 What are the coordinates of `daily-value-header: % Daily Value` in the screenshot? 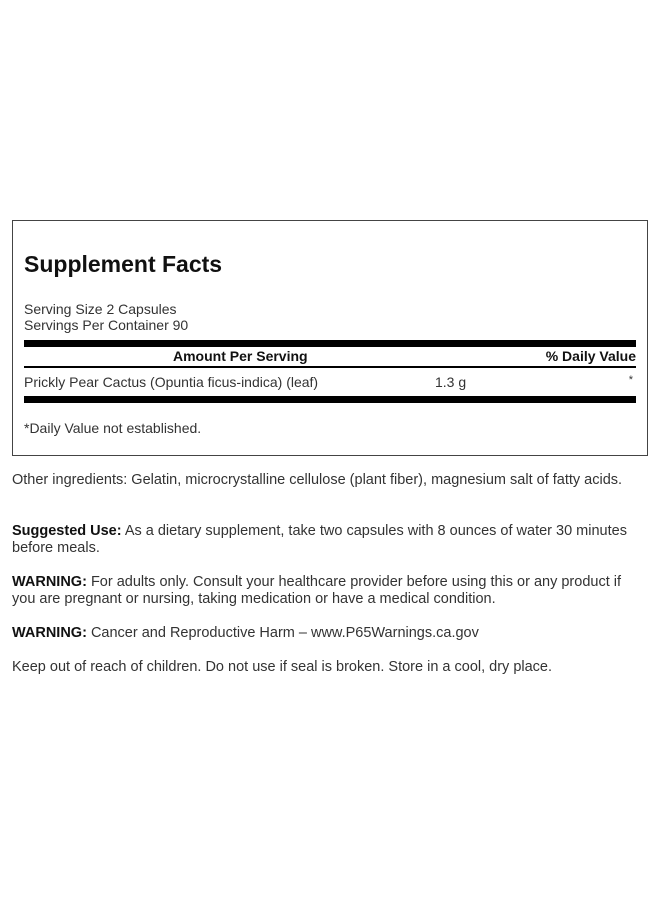 It's located at (590, 356).